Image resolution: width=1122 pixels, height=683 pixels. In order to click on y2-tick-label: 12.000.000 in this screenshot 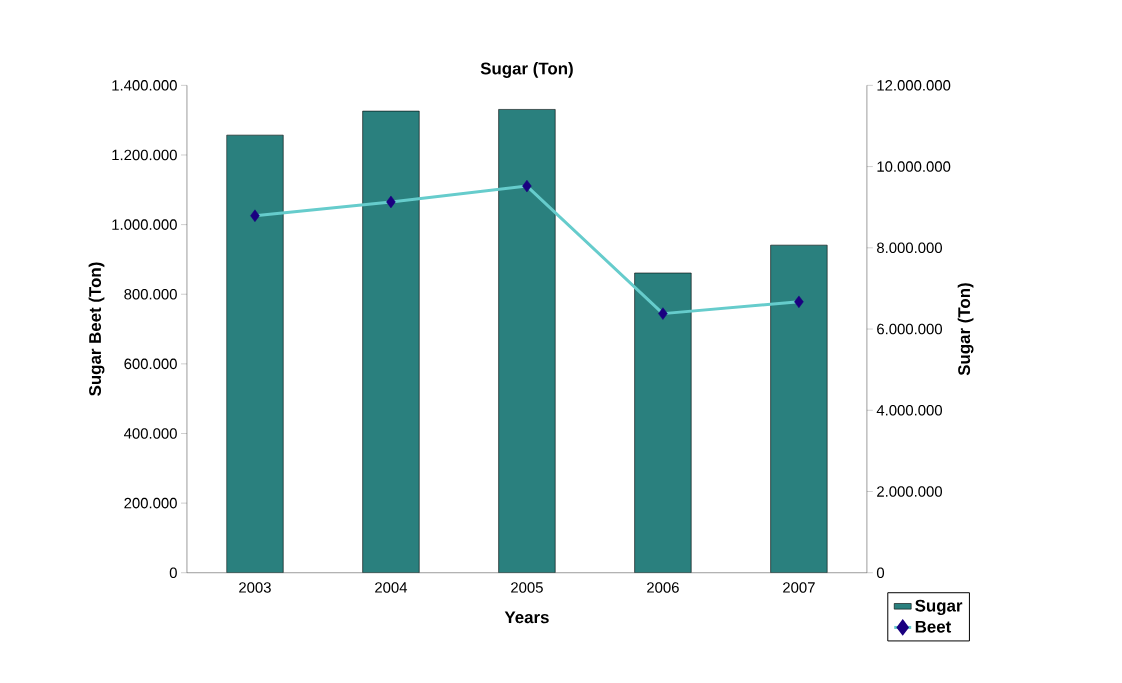, I will do `click(914, 85)`.